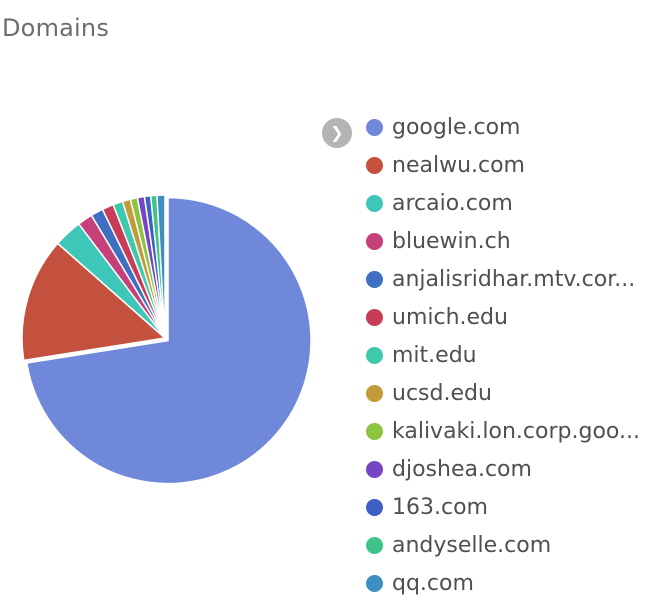 This screenshot has width=669, height=614. Describe the element at coordinates (440, 507) in the screenshot. I see `legend-label: 163.com` at that location.